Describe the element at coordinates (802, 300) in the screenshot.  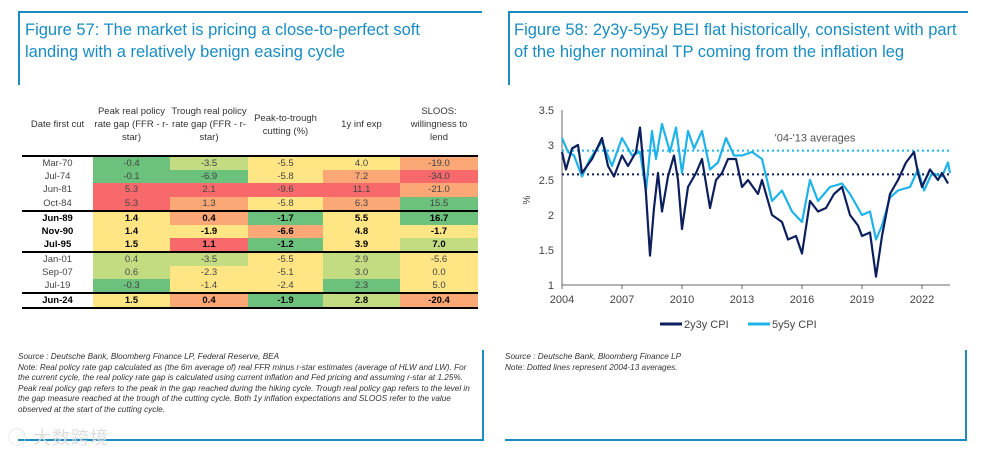
I see `x-tick-label: 2016` at that location.